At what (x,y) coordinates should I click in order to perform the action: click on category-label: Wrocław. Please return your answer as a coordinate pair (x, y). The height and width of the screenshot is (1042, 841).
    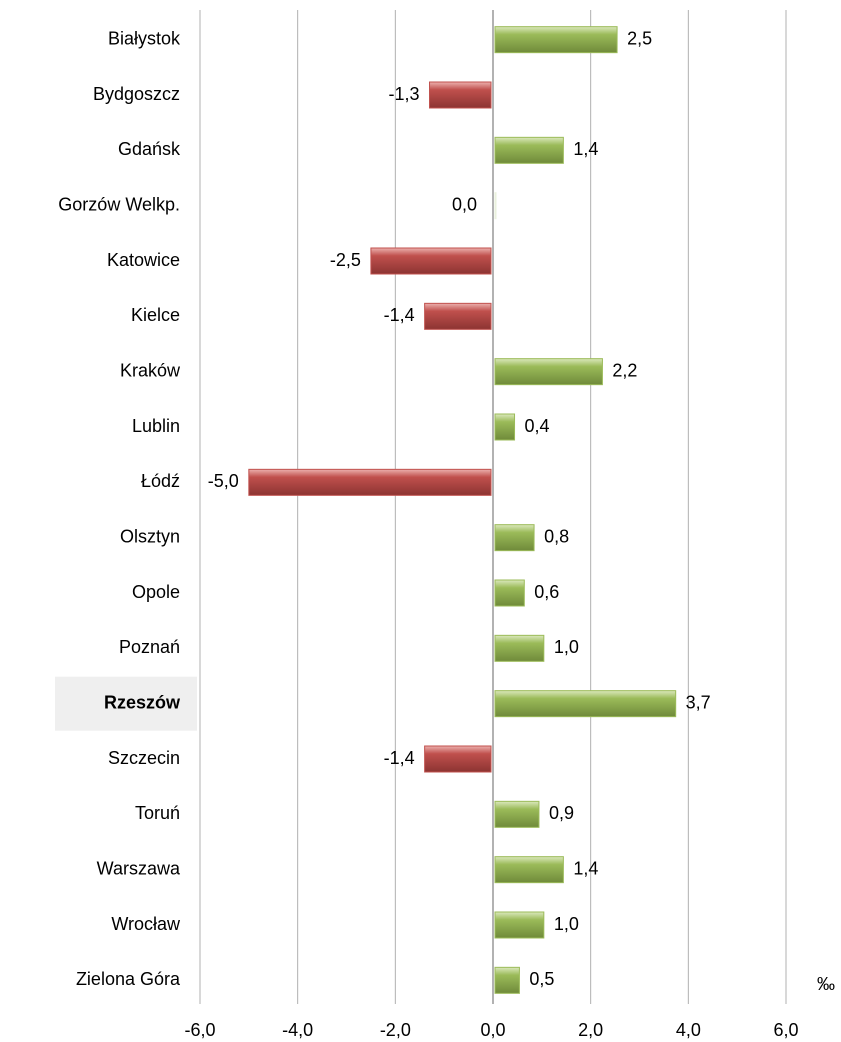
    Looking at the image, I should click on (146, 924).